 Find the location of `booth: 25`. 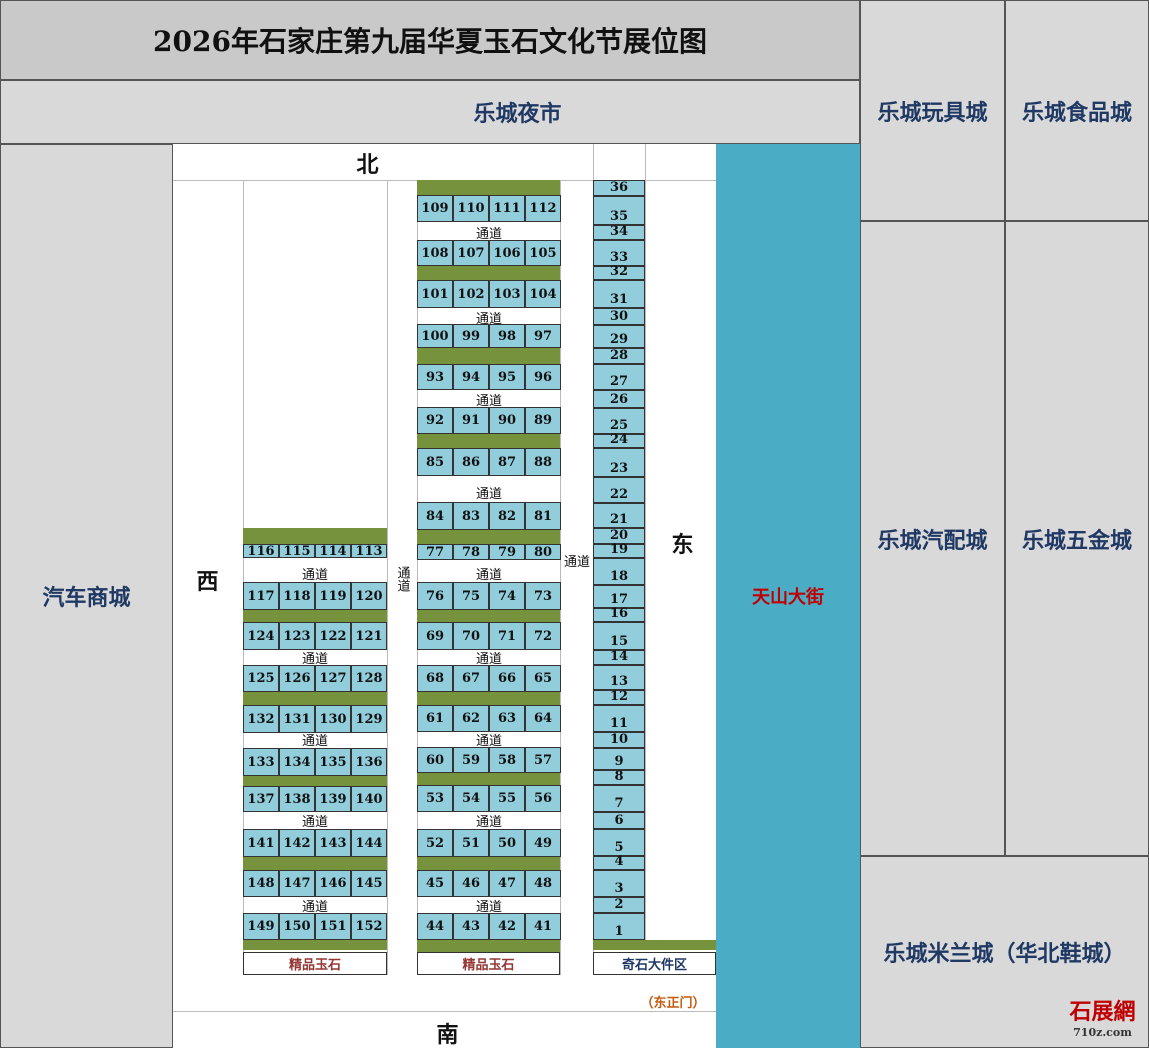

booth: 25 is located at coordinates (619, 421).